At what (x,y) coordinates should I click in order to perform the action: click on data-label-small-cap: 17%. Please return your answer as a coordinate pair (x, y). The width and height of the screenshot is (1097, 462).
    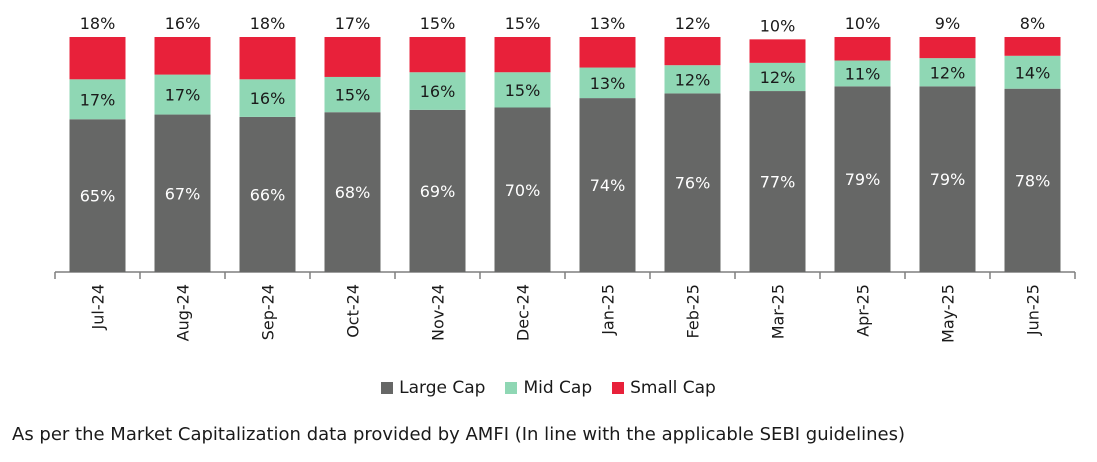
    Looking at the image, I should click on (353, 23).